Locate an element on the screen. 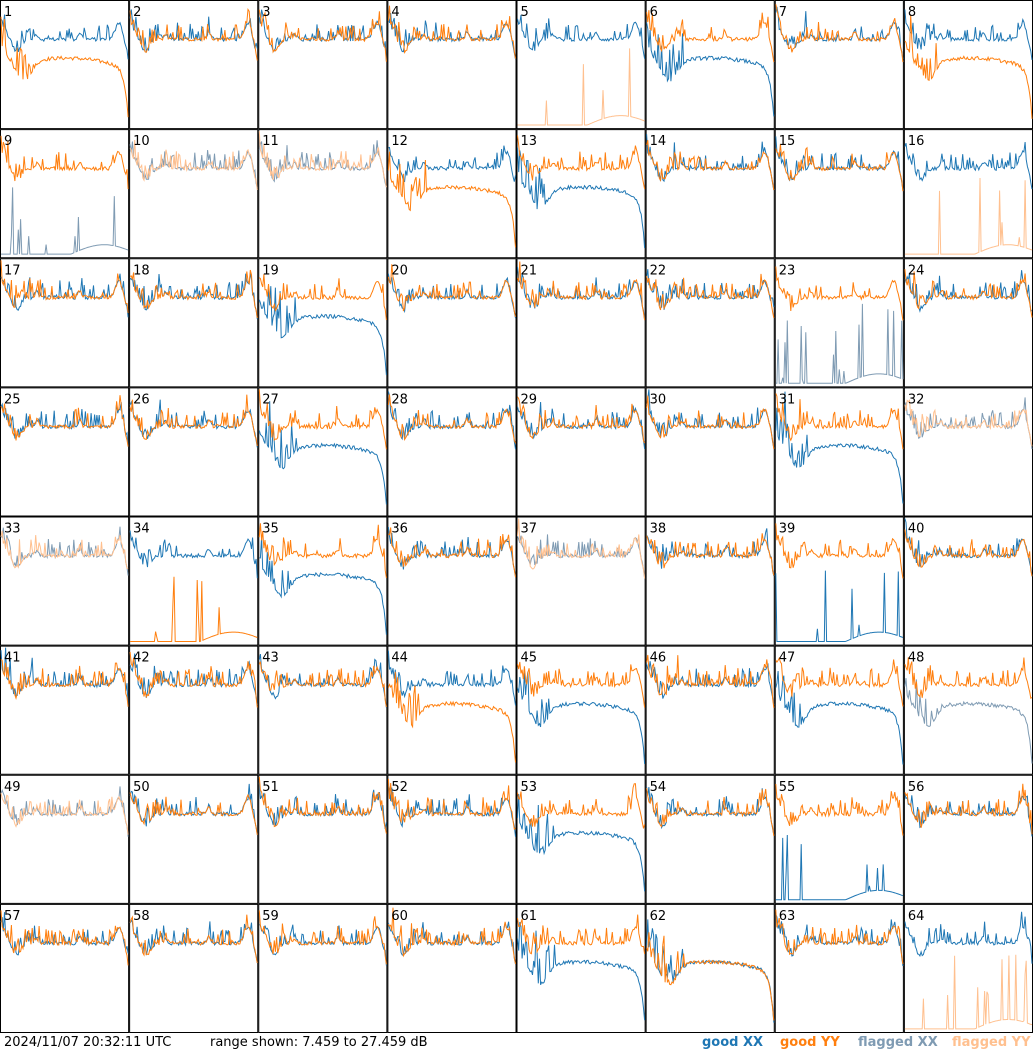 Image resolution: width=1033 pixels, height=1053 pixels. panel-label: 9 is located at coordinates (8, 141).